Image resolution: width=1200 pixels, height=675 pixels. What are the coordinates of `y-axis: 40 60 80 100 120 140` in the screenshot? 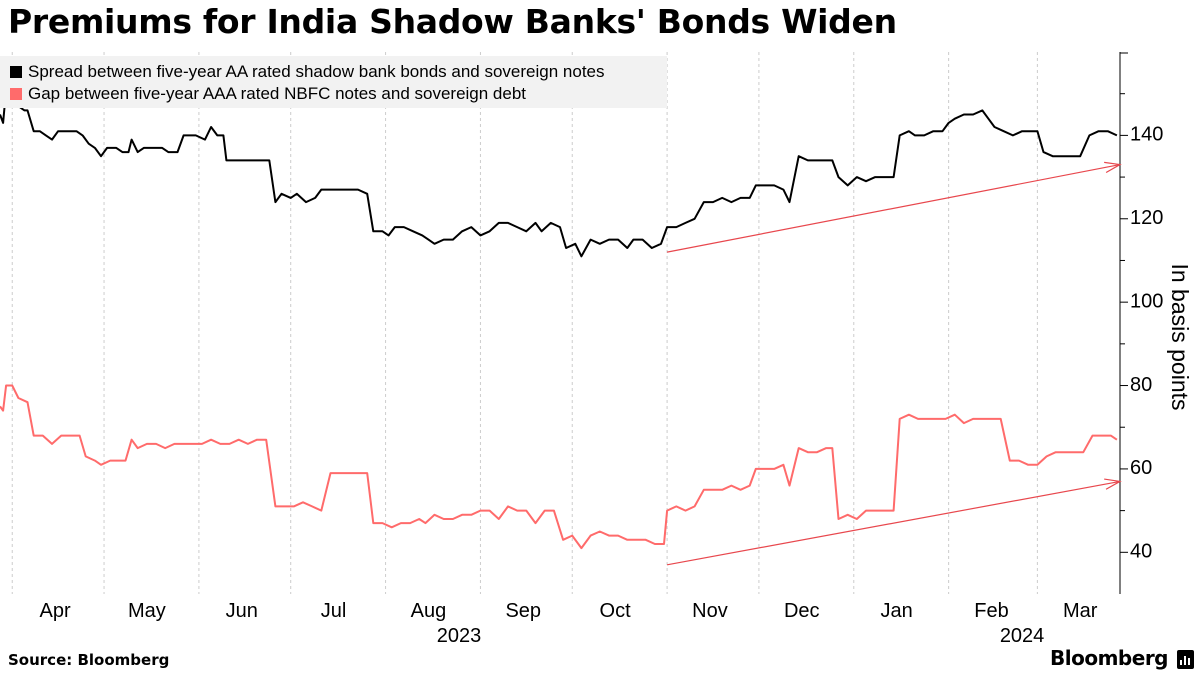 It's located at (1141, 323).